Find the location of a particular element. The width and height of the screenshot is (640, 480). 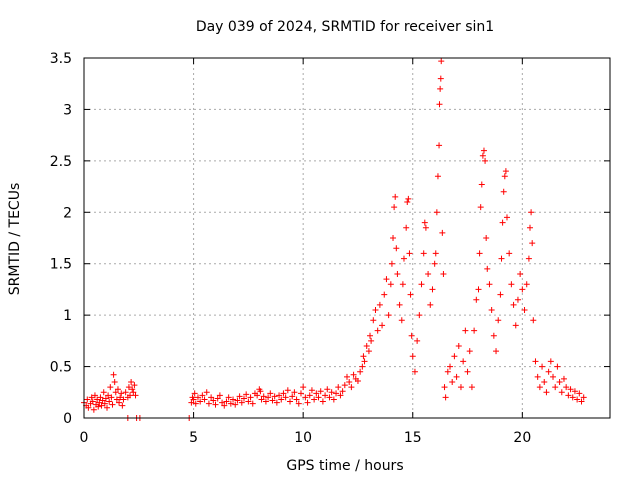

y-tick-label: 2 is located at coordinates (67, 213).